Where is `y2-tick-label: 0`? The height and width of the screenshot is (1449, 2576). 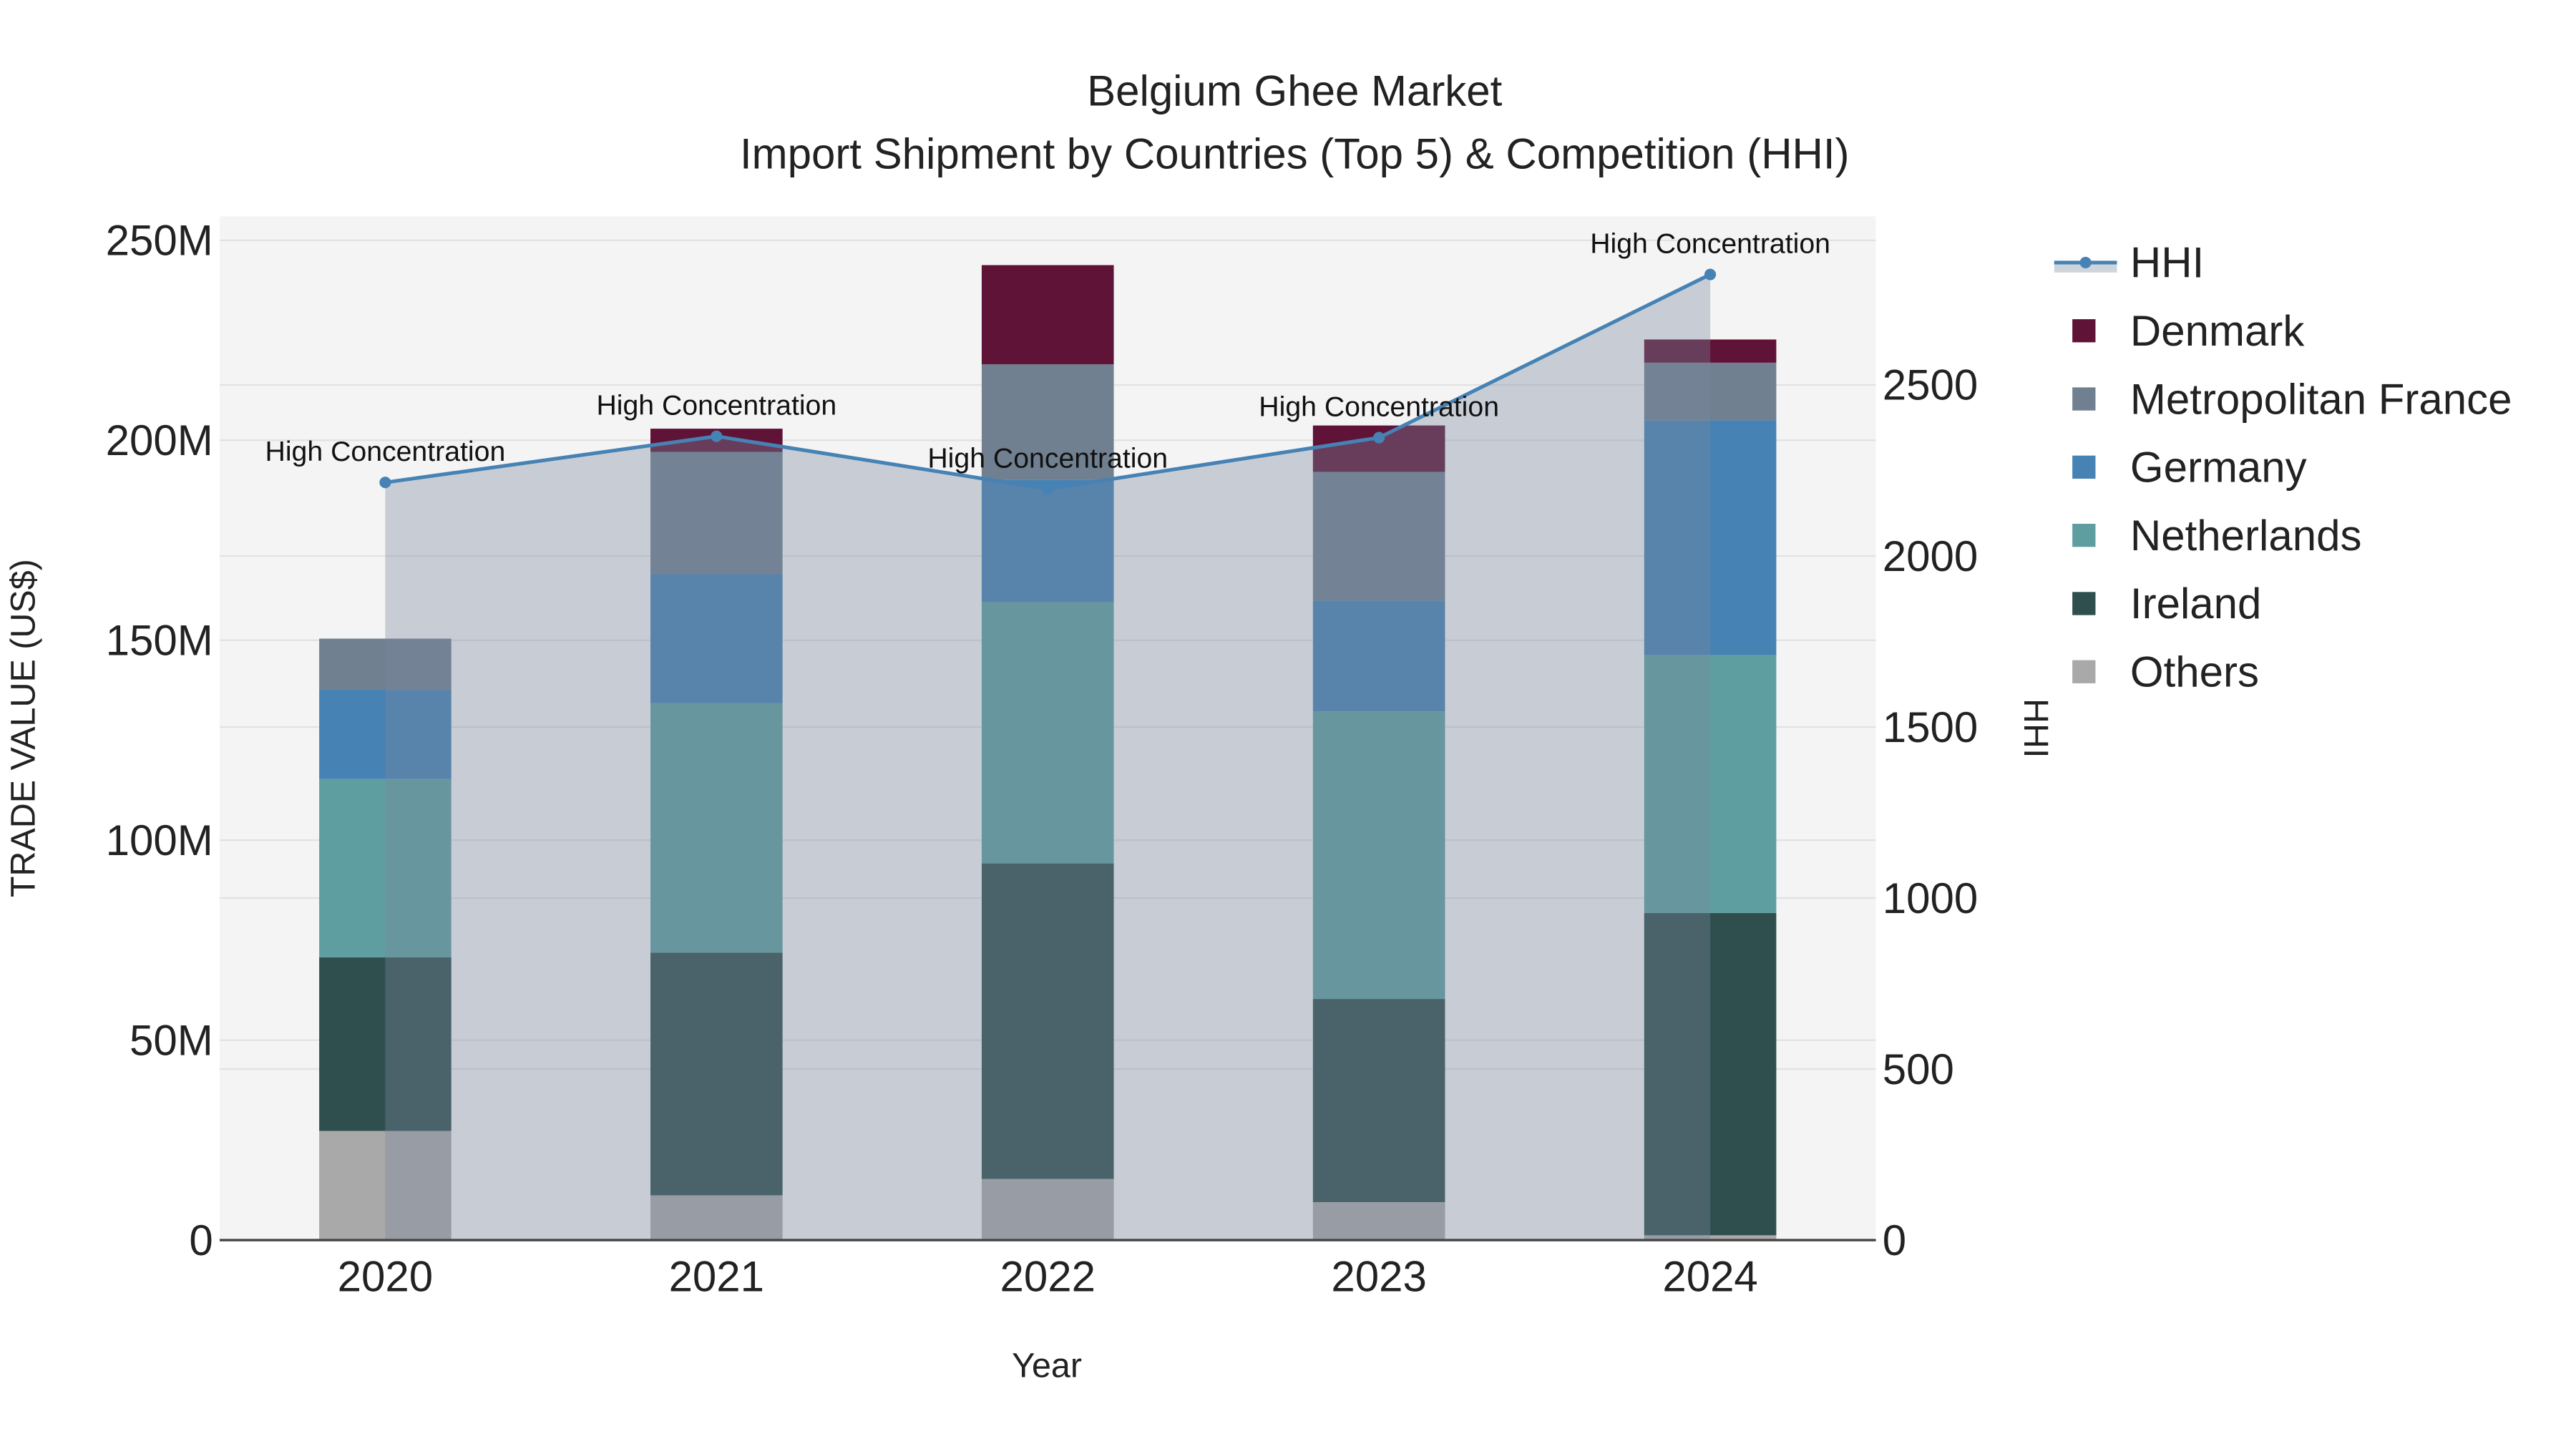 y2-tick-label: 0 is located at coordinates (1894, 1240).